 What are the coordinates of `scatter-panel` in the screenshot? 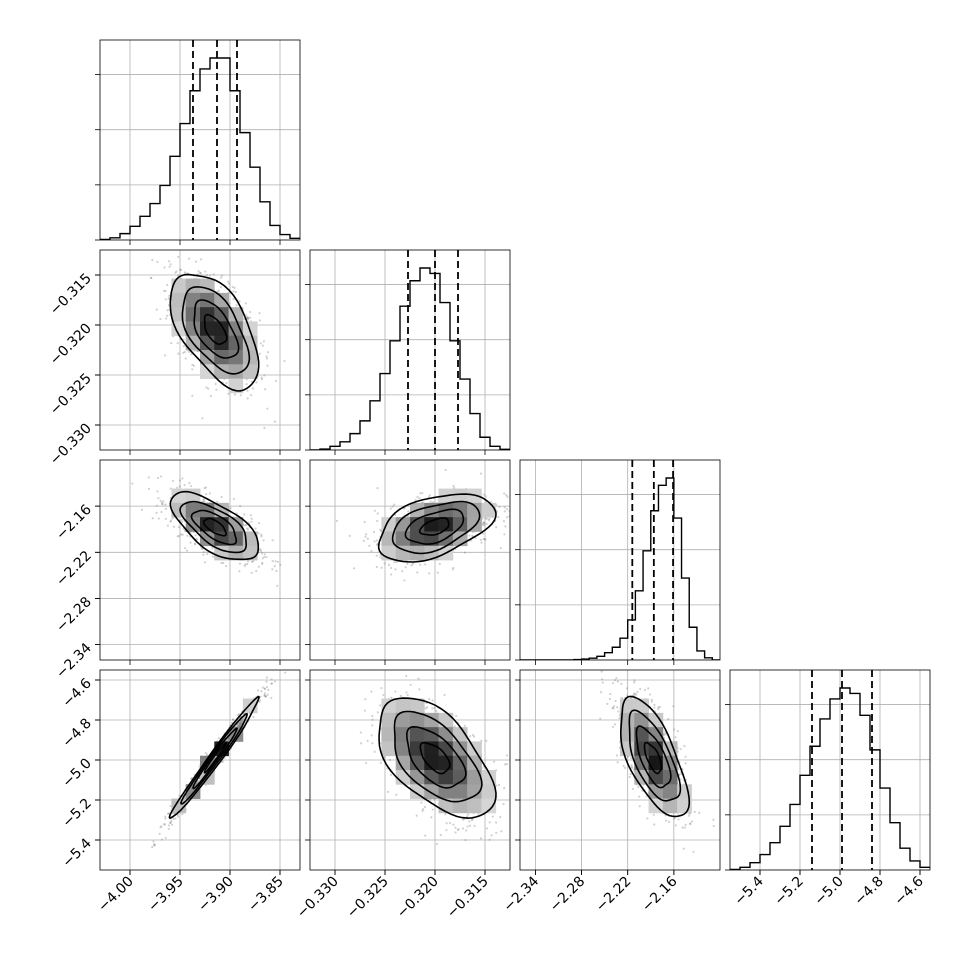 It's located at (198, 772).